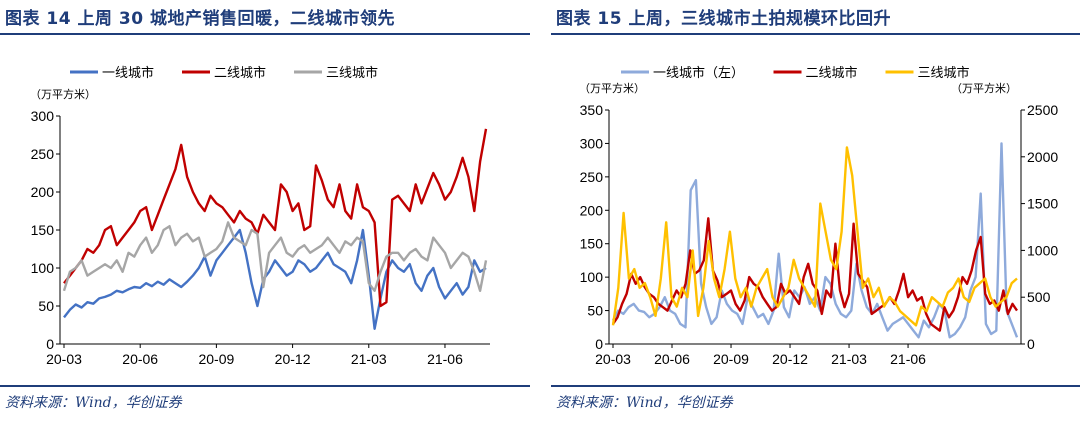  What do you see at coordinates (200, 19) in the screenshot?
I see `left-chart-title: 图表 14 上周 30 城地产销售回暖，二线城市领先` at bounding box center [200, 19].